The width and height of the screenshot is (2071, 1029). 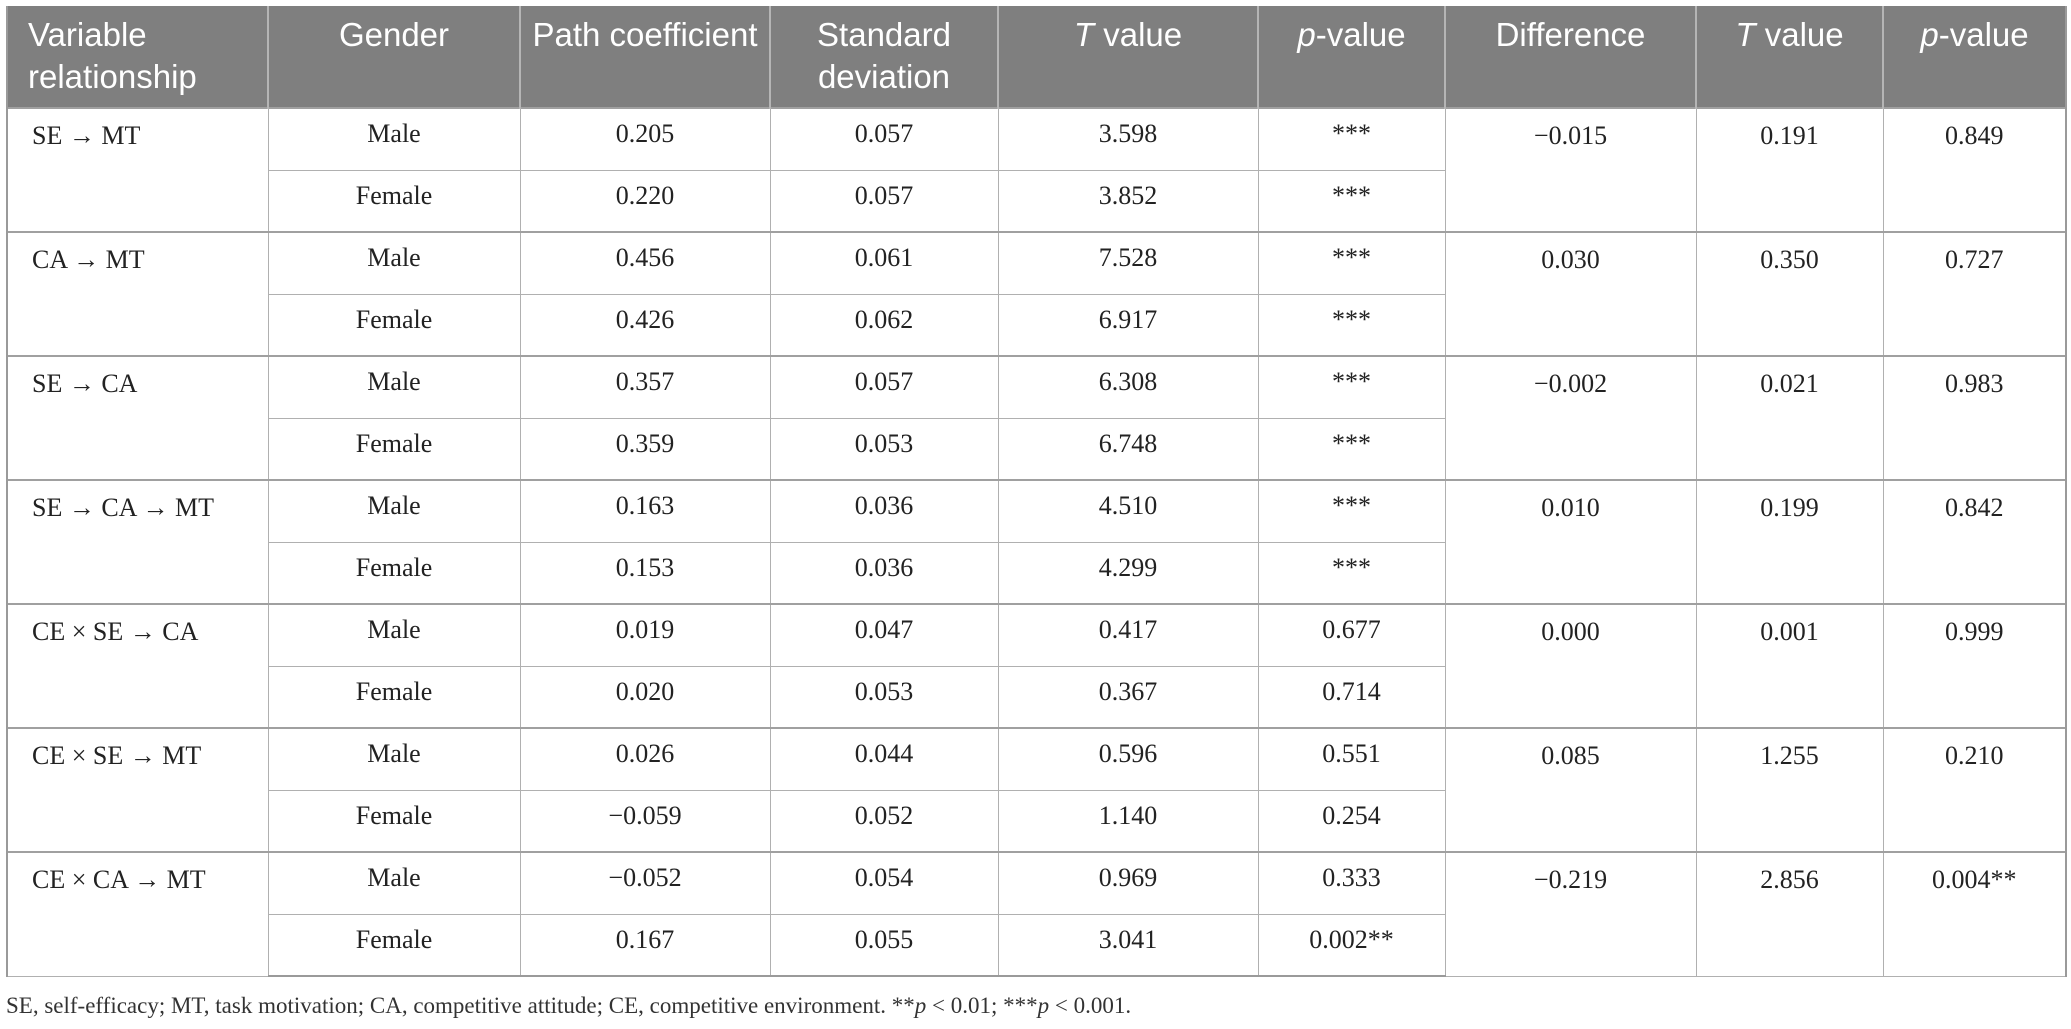 What do you see at coordinates (1128, 759) in the screenshot?
I see `cell-t-value: 0.596` at bounding box center [1128, 759].